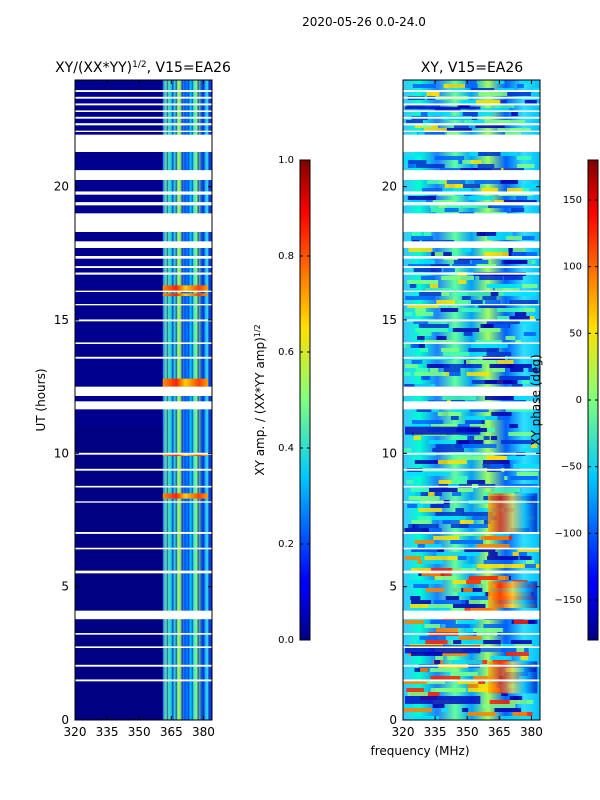 This screenshot has width=600, height=800. What do you see at coordinates (572, 267) in the screenshot?
I see `colorbar-tick-label: 100` at bounding box center [572, 267].